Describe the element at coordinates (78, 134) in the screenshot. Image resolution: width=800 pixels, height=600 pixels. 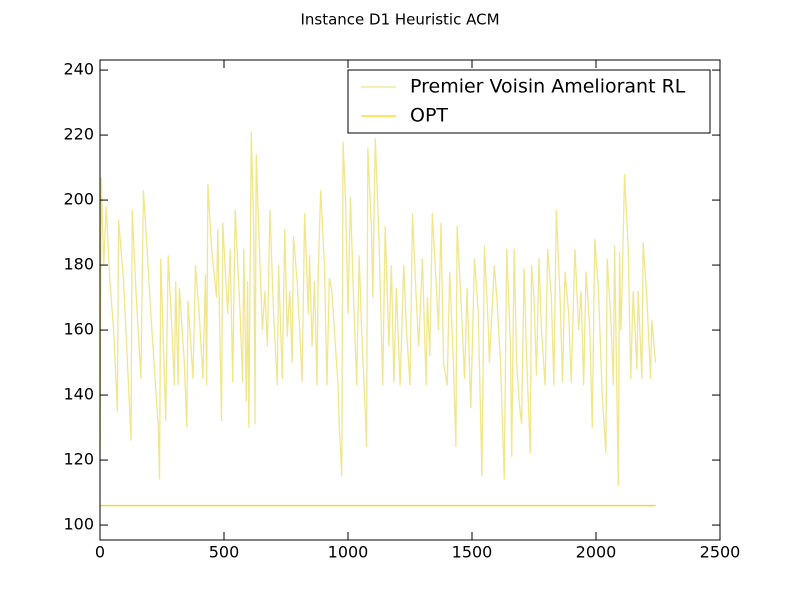
I see `y-tick-label: 220` at that location.